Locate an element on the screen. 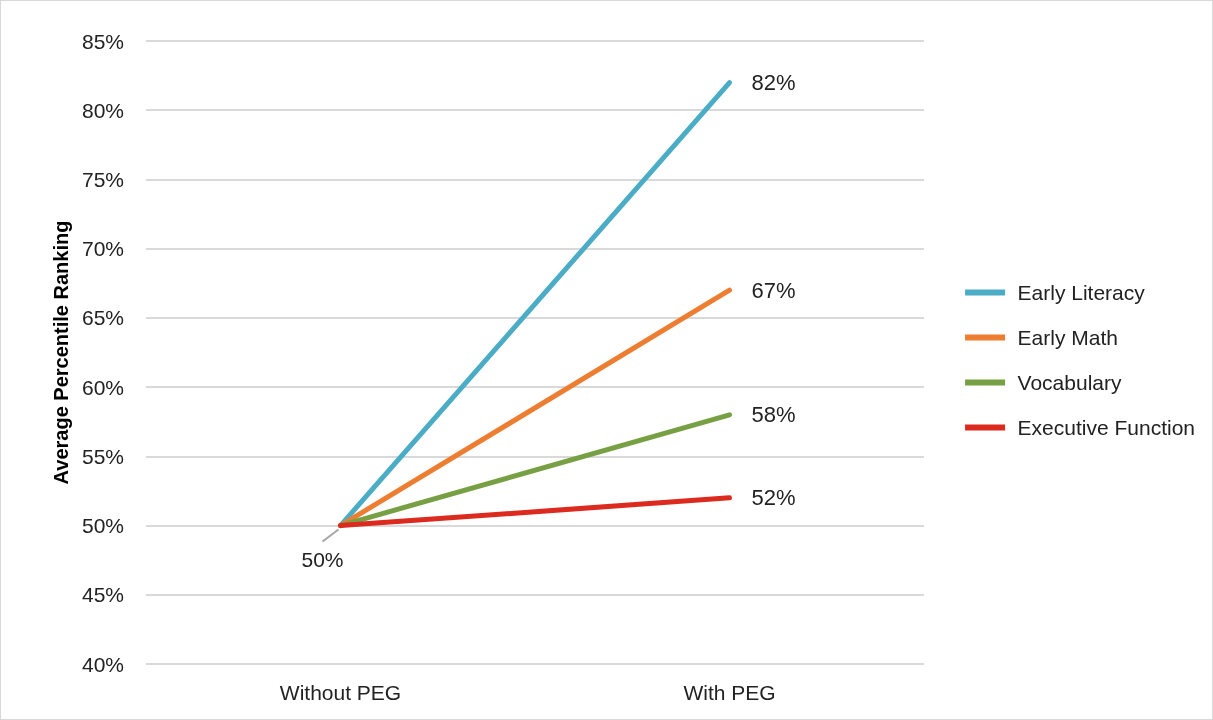 This screenshot has height=720, width=1213. legend-label: Early Literacy is located at coordinates (1081, 292).